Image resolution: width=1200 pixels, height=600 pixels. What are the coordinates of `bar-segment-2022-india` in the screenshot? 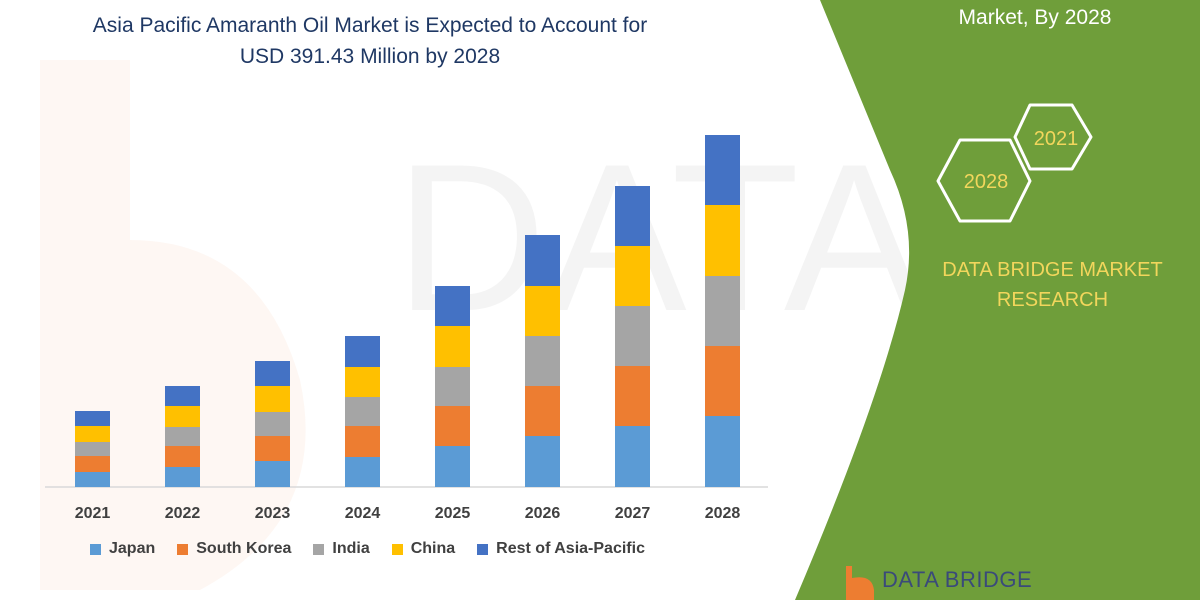 It's located at (182, 436).